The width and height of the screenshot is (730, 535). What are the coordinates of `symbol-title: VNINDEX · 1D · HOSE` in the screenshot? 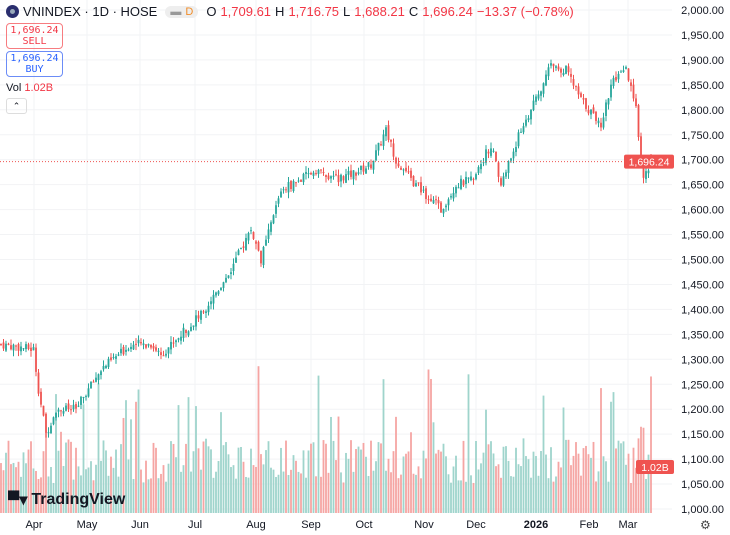 It's located at (90, 11).